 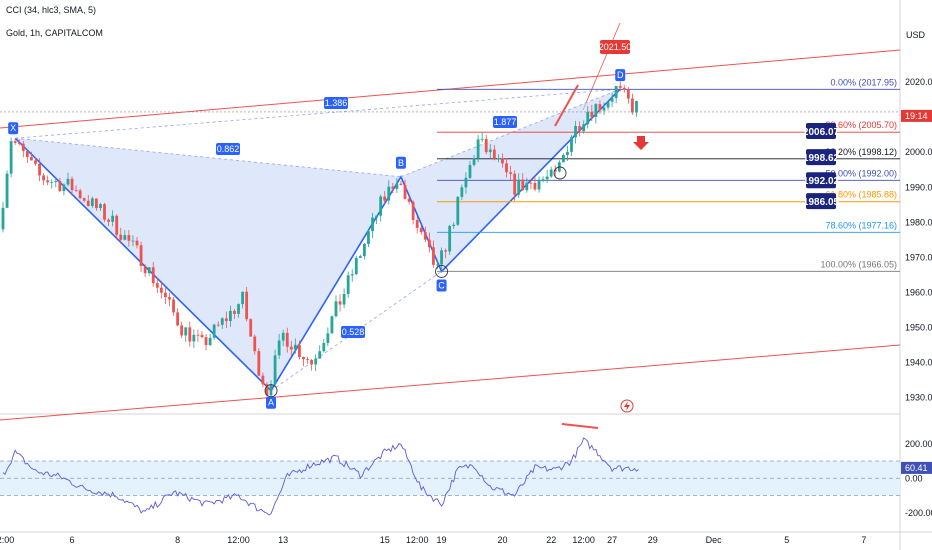 I want to click on symbol-header: Gold, 1h, CAPITALCOM, so click(x=54, y=33).